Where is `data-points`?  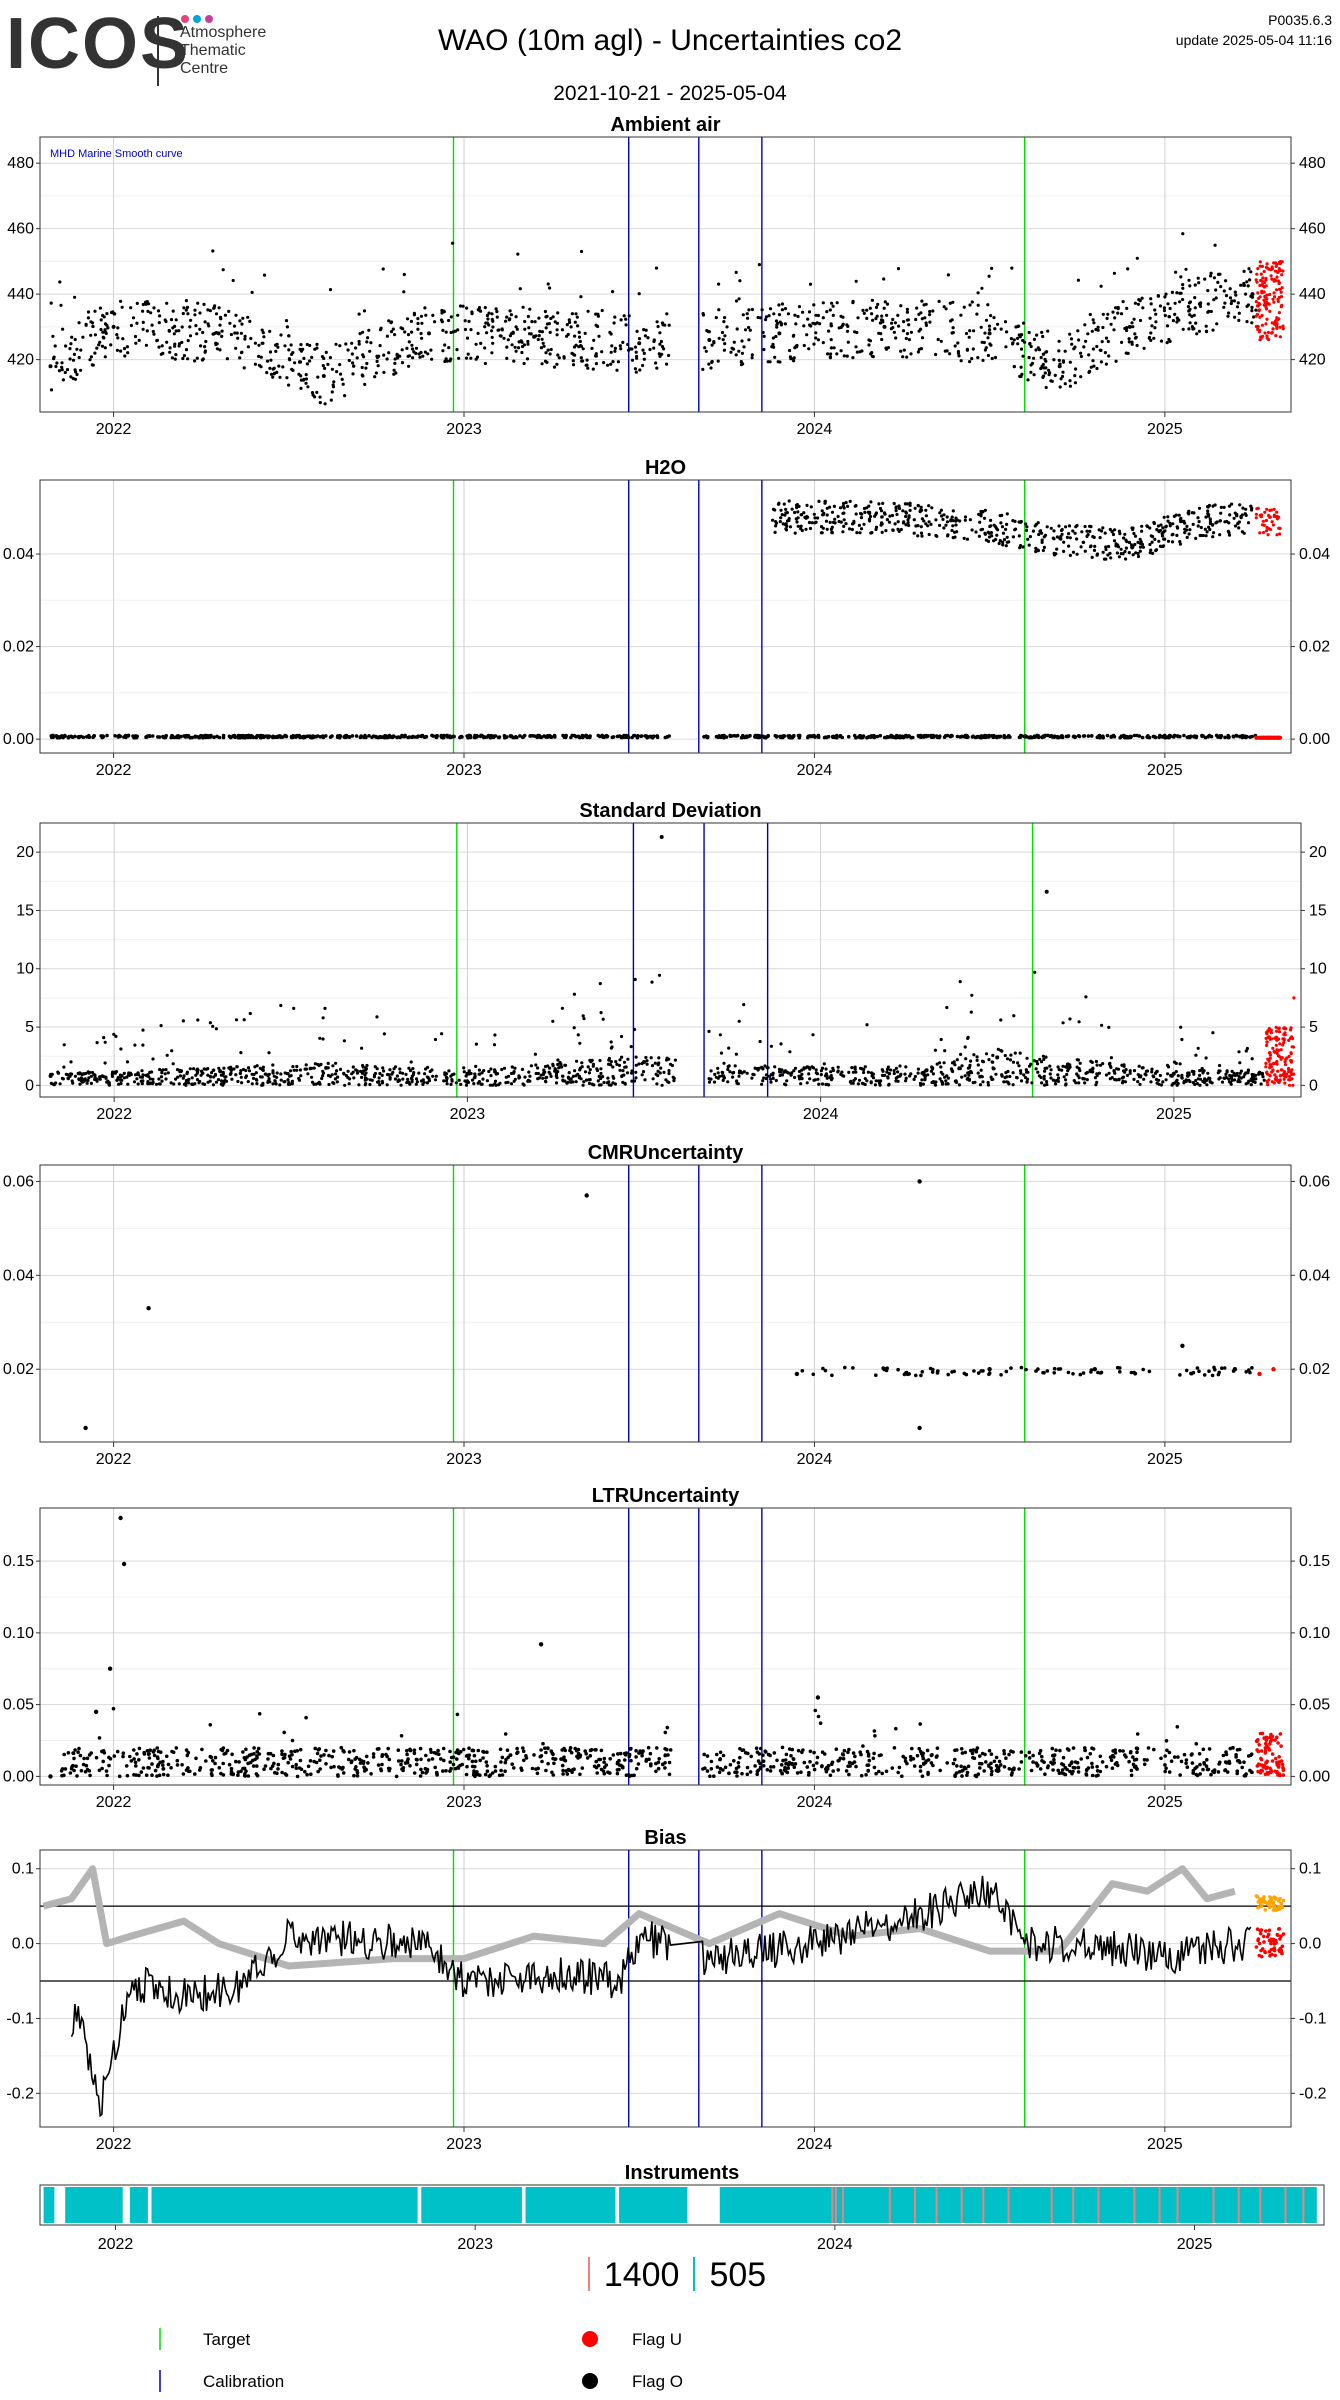 data-points is located at coordinates (666, 619).